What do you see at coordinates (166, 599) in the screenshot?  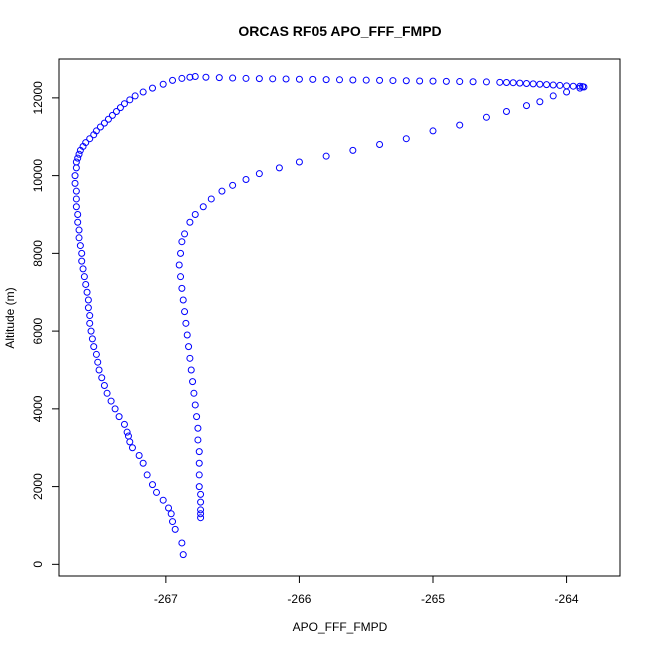 I see `x-tick-label: -267` at bounding box center [166, 599].